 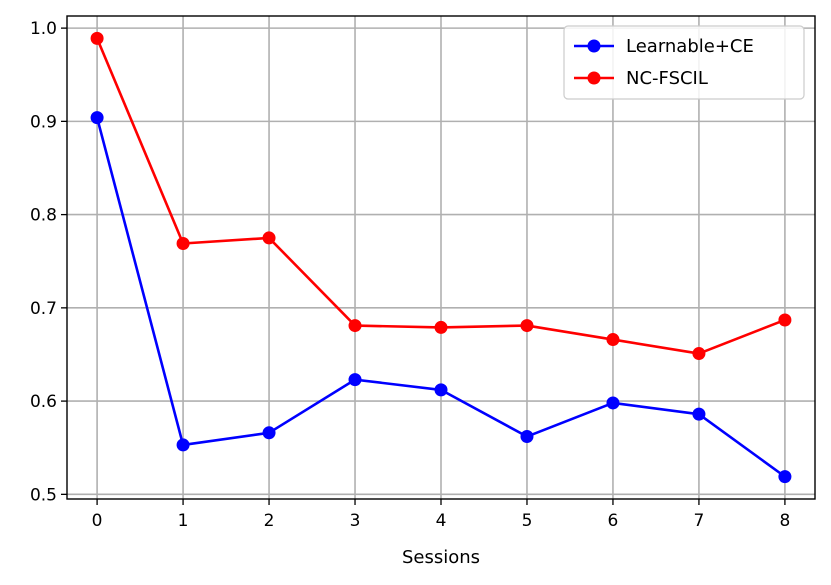 What do you see at coordinates (269, 521) in the screenshot?
I see `x-tick-label: 2` at bounding box center [269, 521].